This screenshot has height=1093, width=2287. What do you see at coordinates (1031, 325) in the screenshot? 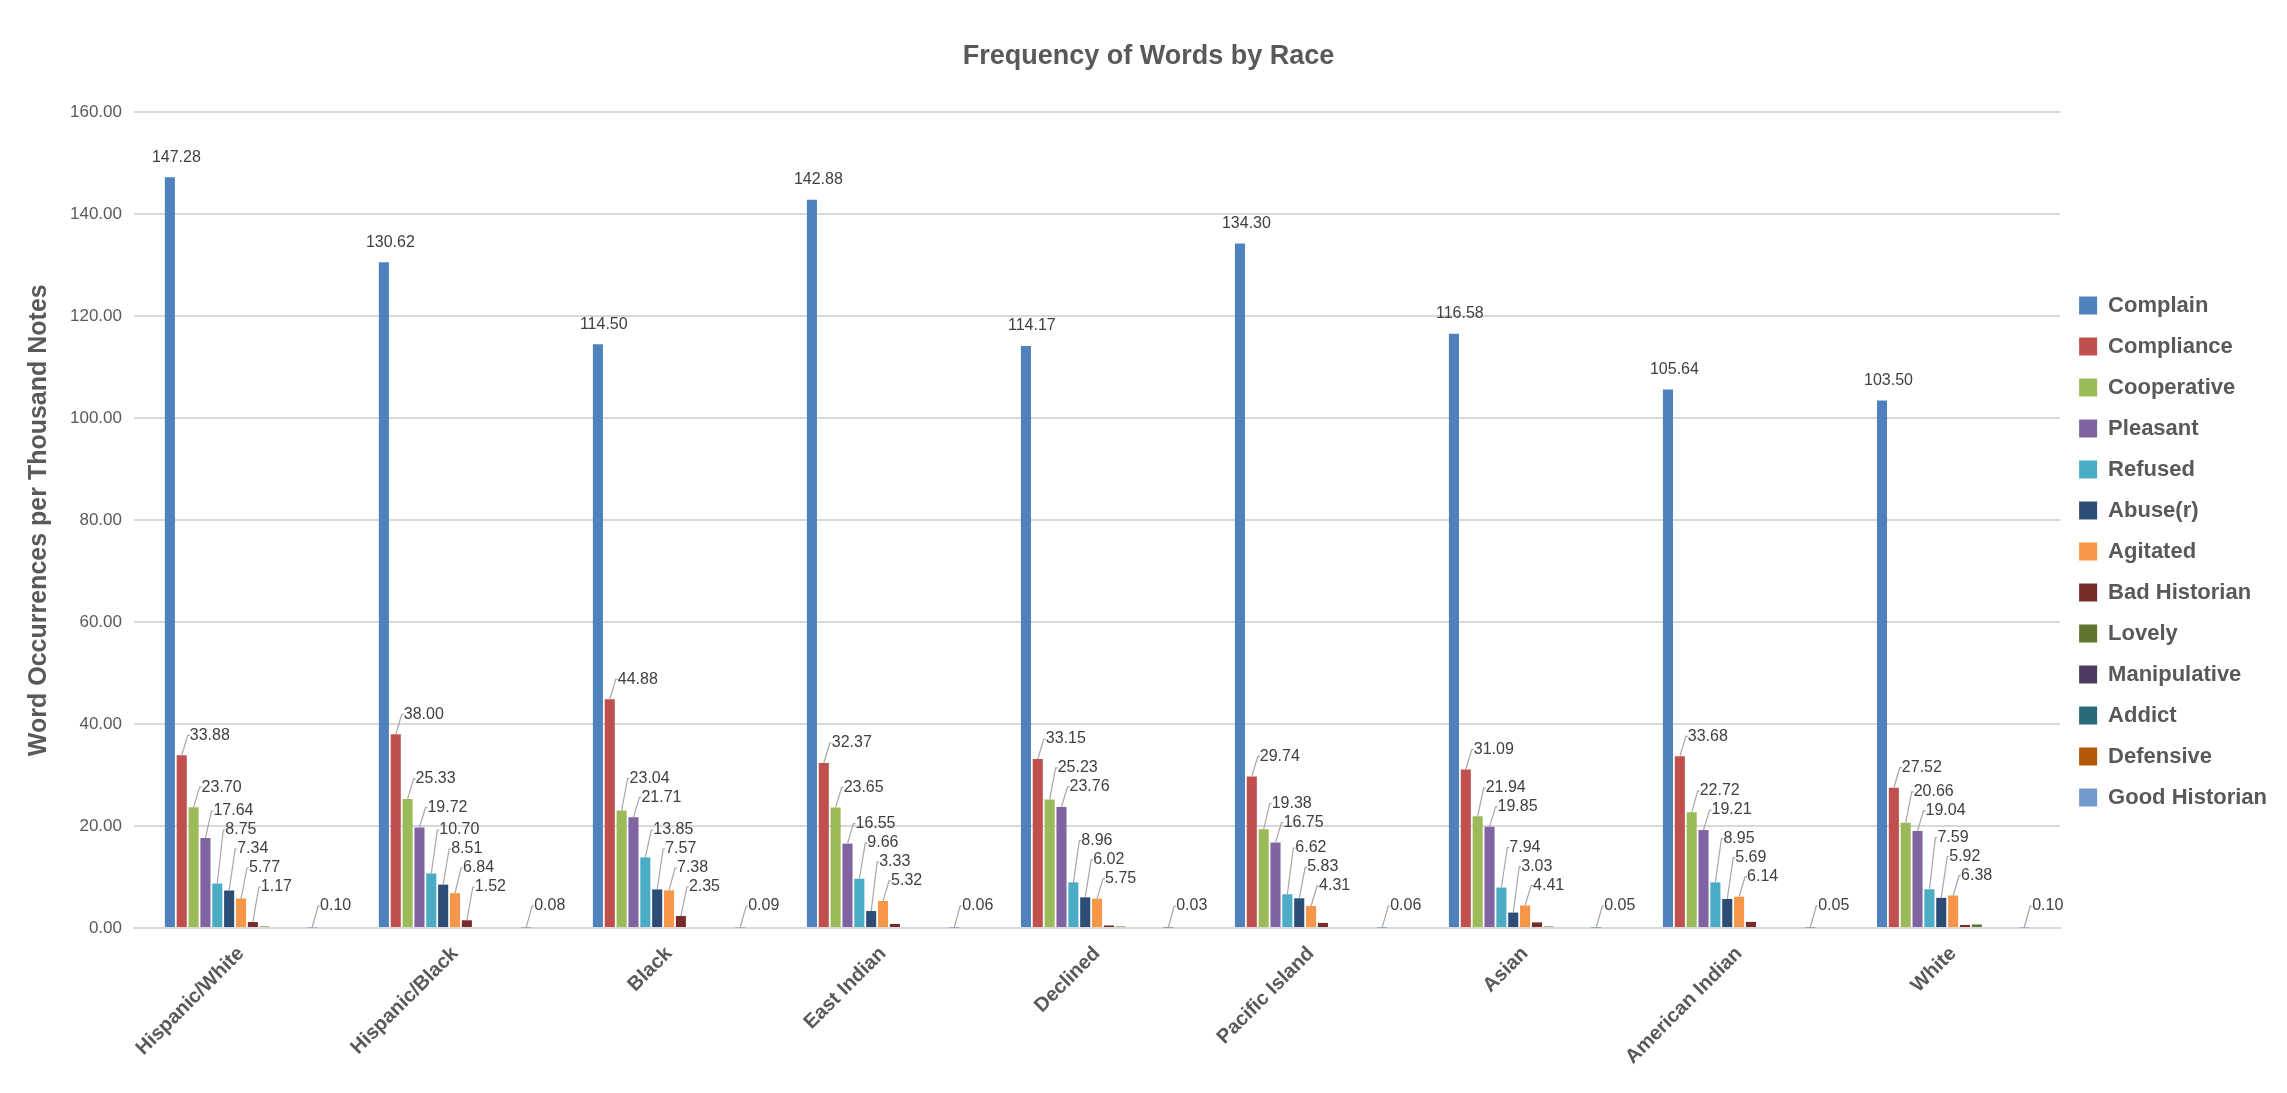
I see `data-label: 114.17` at bounding box center [1031, 325].